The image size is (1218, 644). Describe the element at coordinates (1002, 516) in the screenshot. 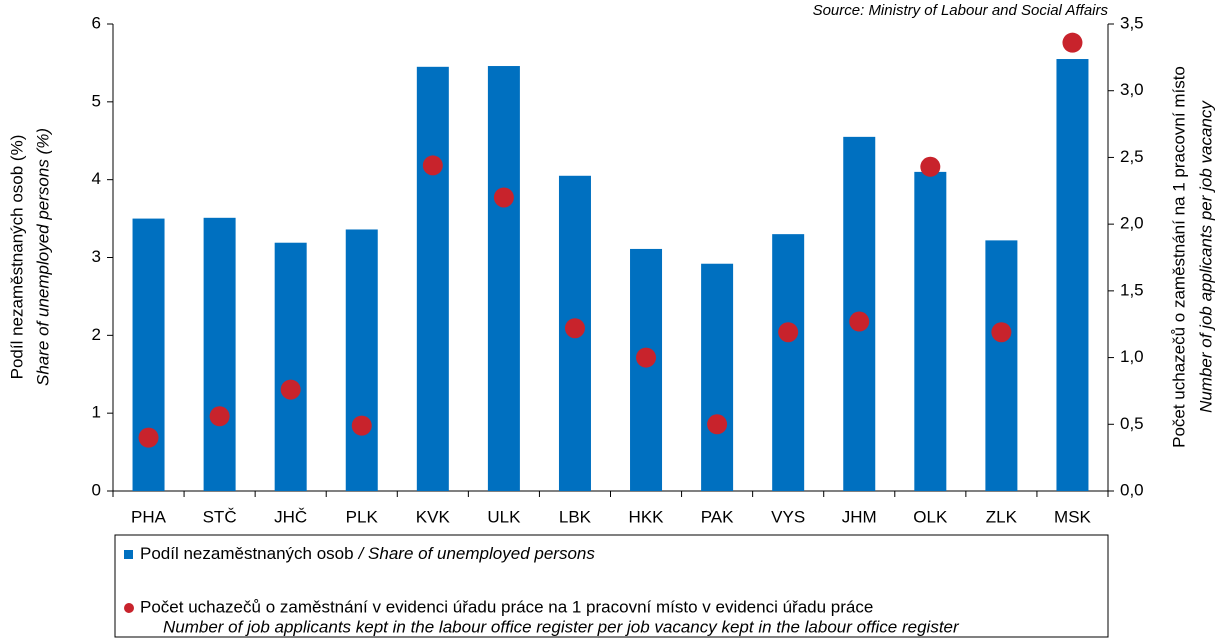

I see `x-tick-label: ZLK` at that location.